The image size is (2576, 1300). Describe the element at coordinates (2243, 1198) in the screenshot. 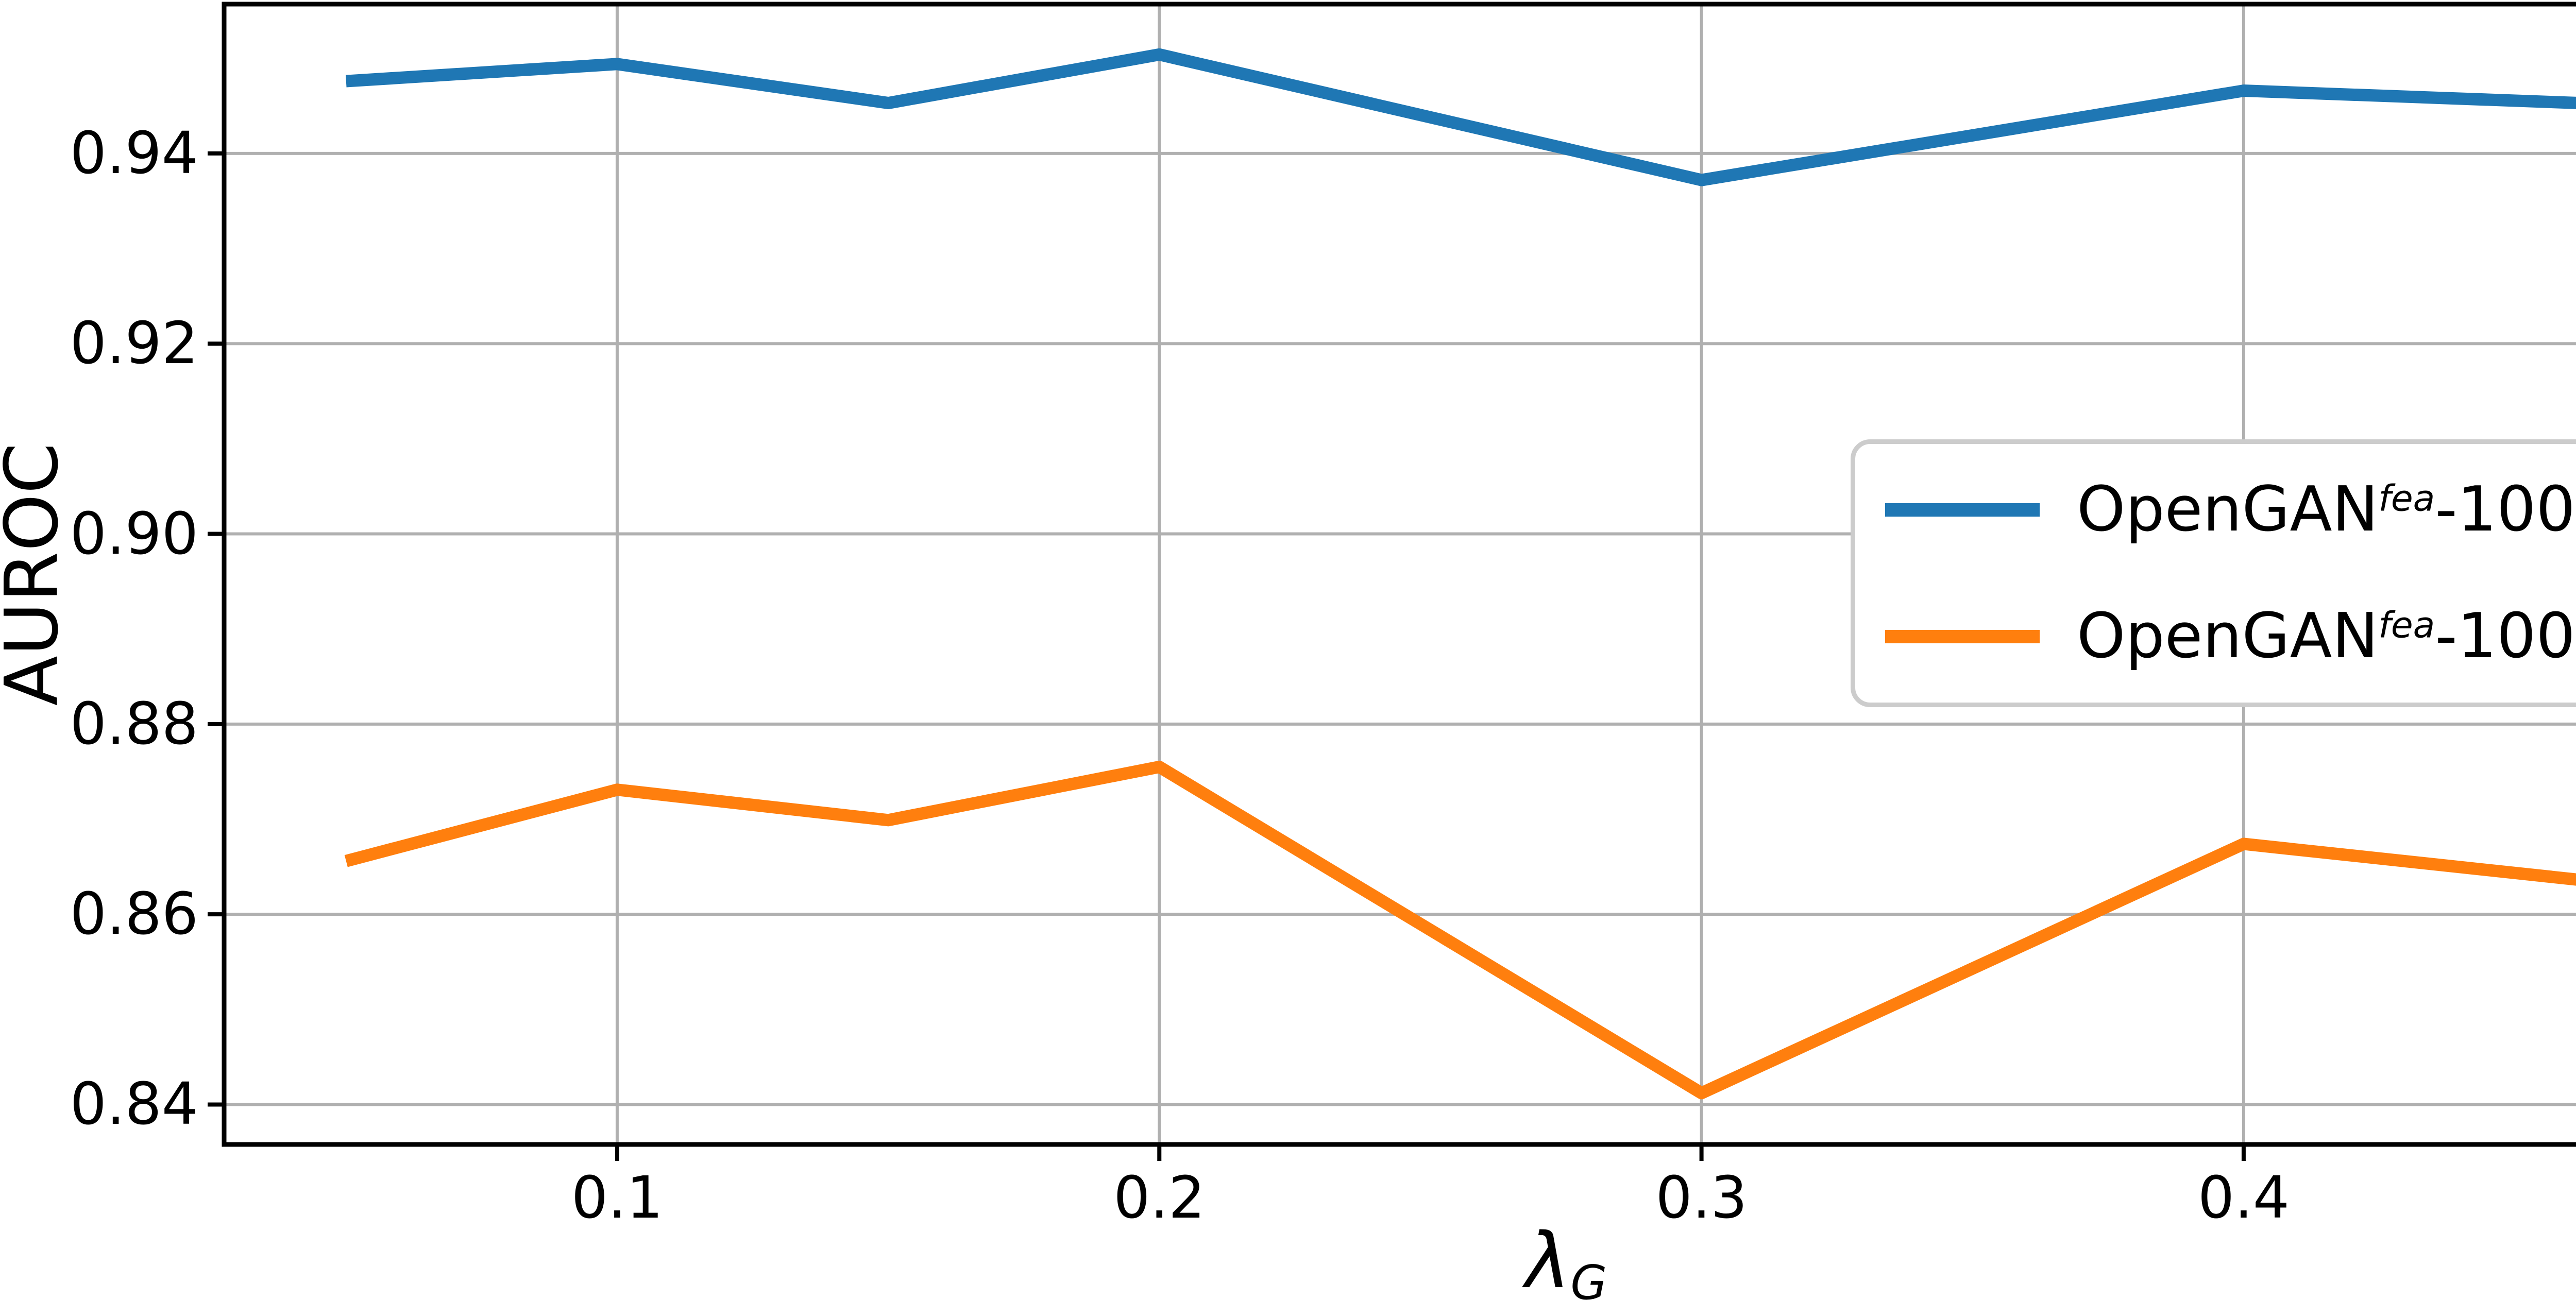

I see `x-tick-label: 0.4` at that location.